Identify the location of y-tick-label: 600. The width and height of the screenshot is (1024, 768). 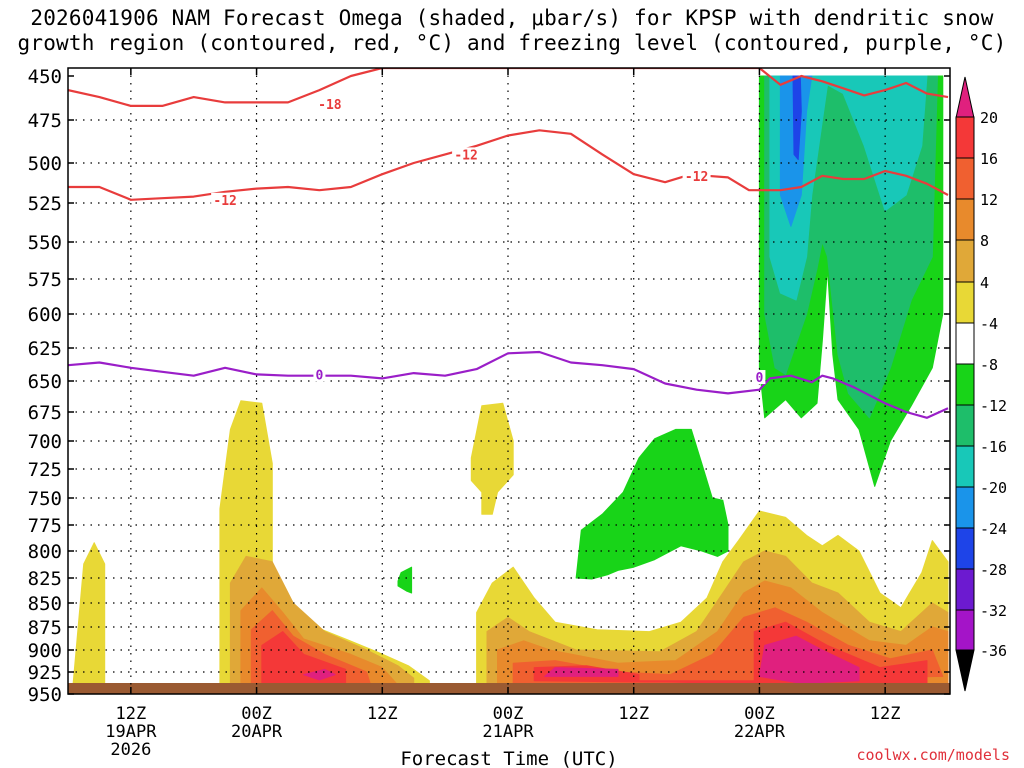
(45, 315).